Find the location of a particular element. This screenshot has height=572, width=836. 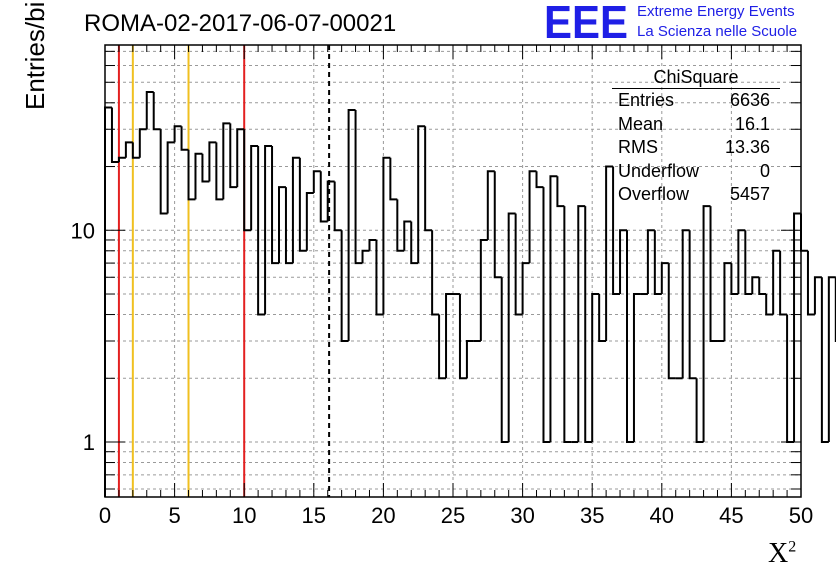

x-tick-label: 20 is located at coordinates (383, 515).